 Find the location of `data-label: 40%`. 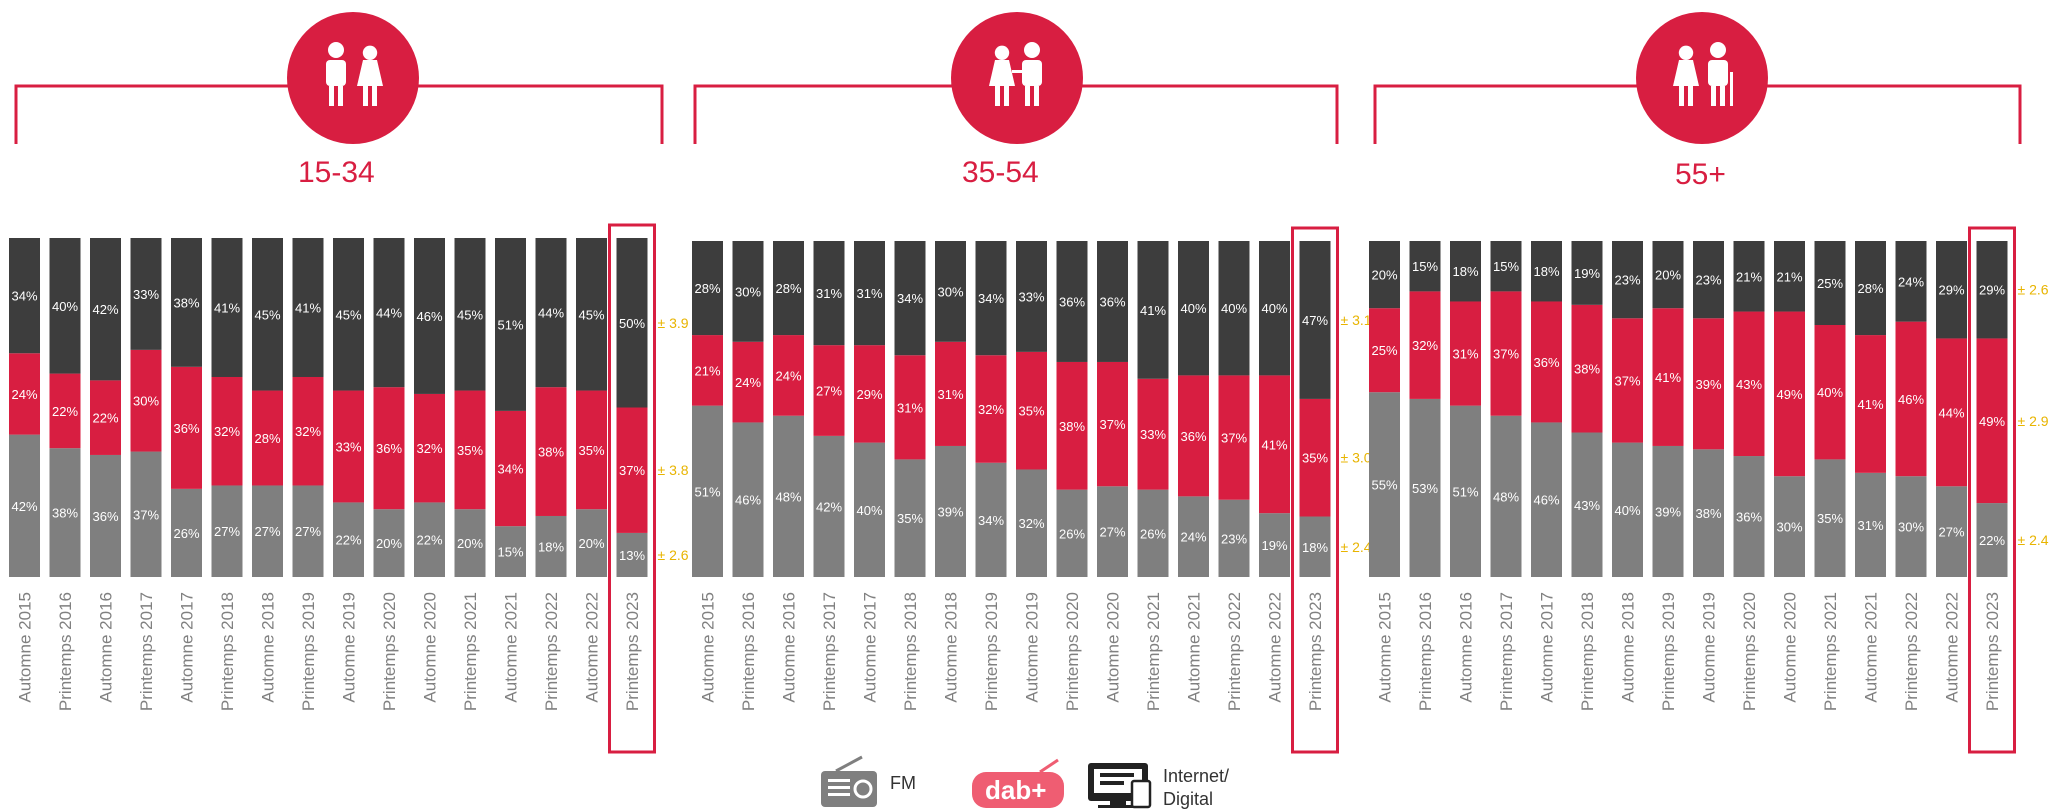

data-label: 40% is located at coordinates (65, 306).